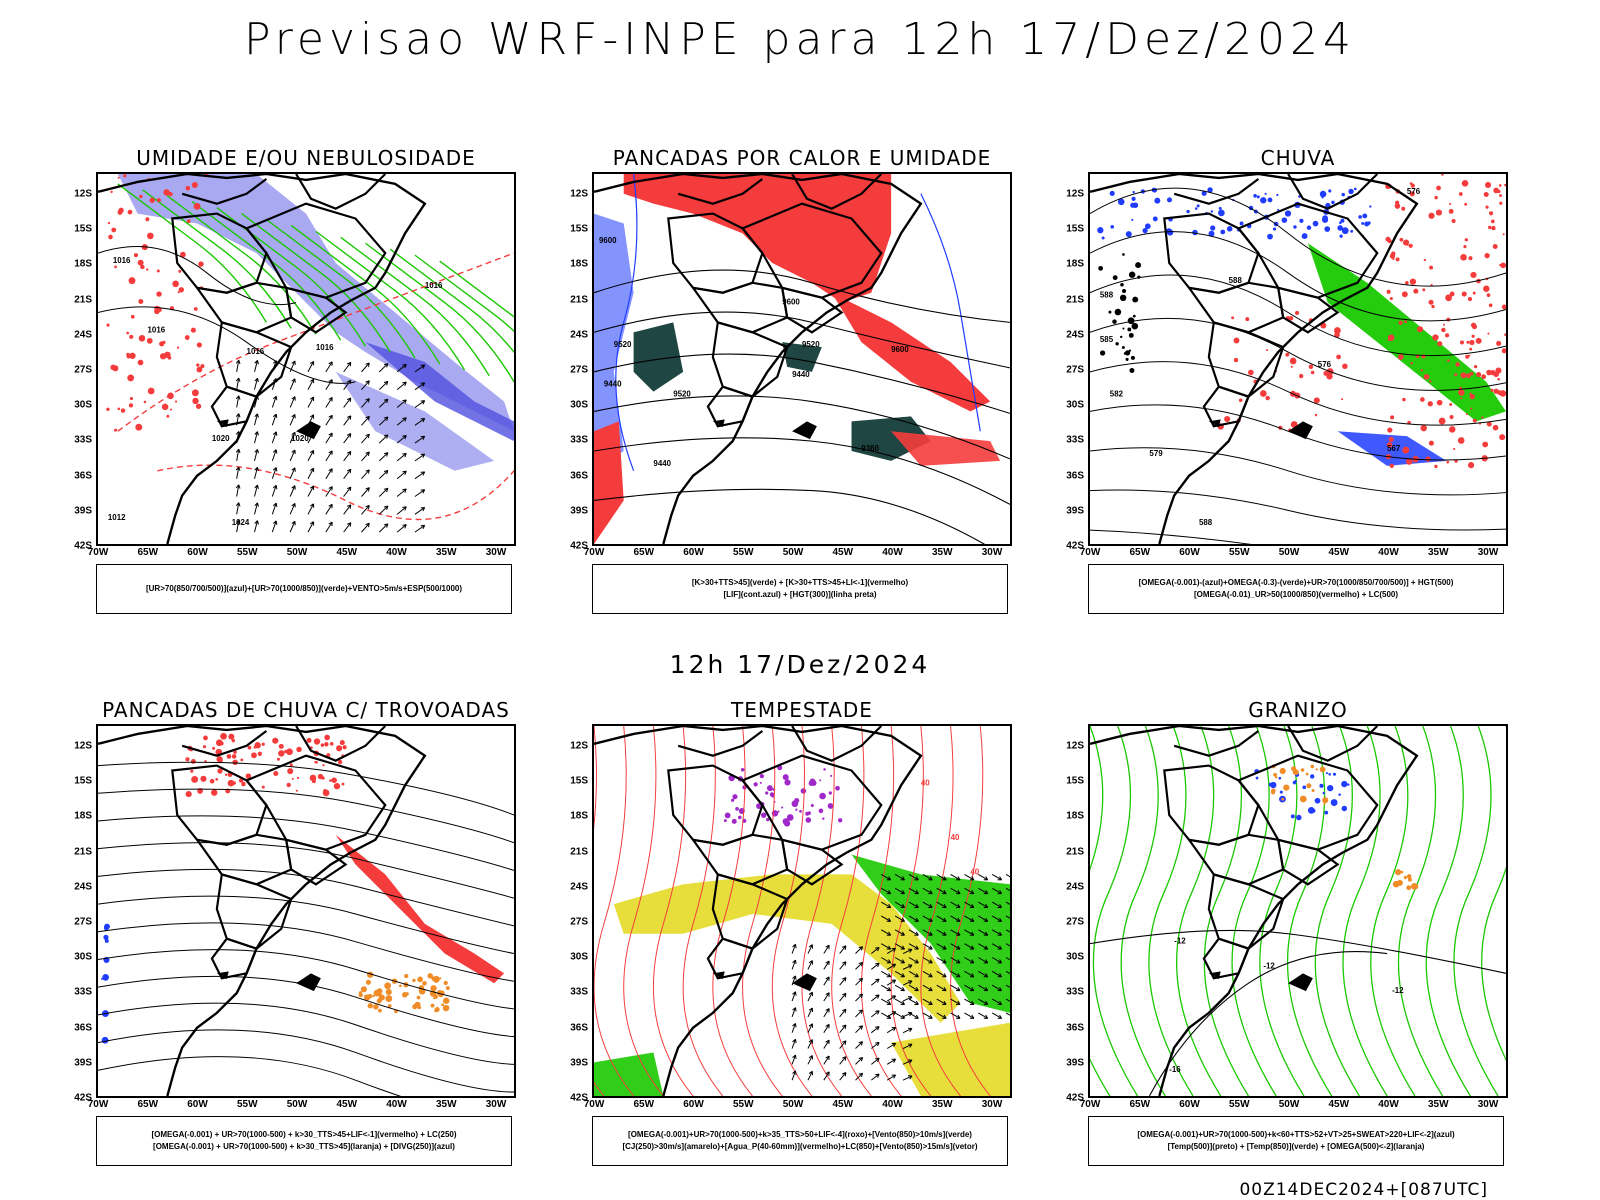  Describe the element at coordinates (1289, 1104) in the screenshot. I see `lon-tick-label: 50W` at that location.